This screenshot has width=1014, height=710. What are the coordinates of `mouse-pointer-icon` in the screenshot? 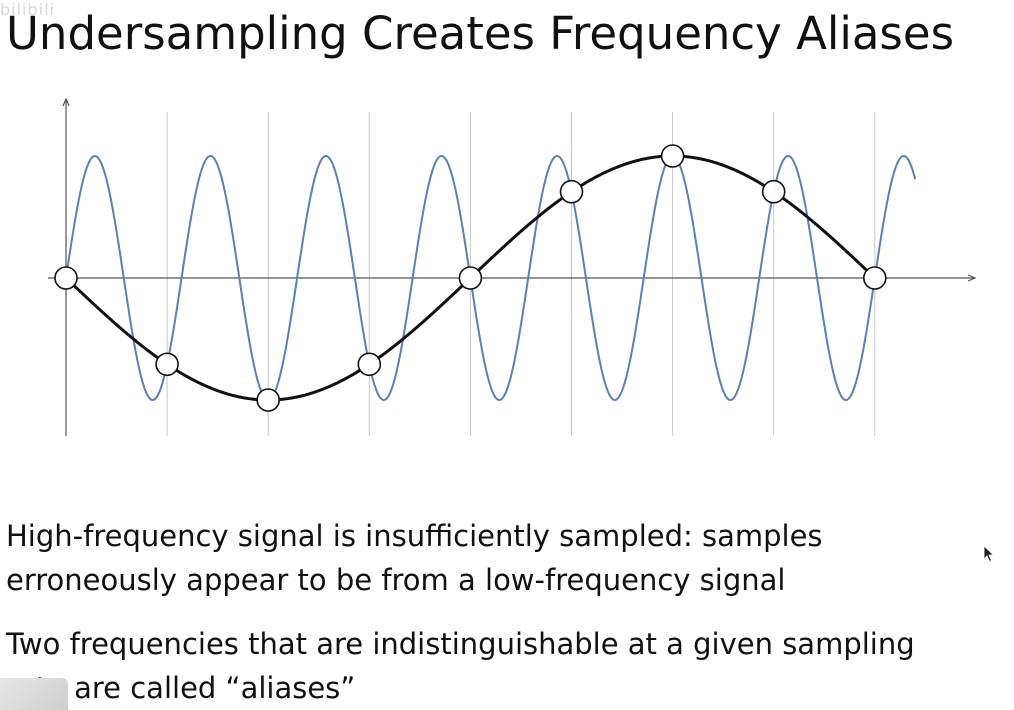 It's located at (989, 554).